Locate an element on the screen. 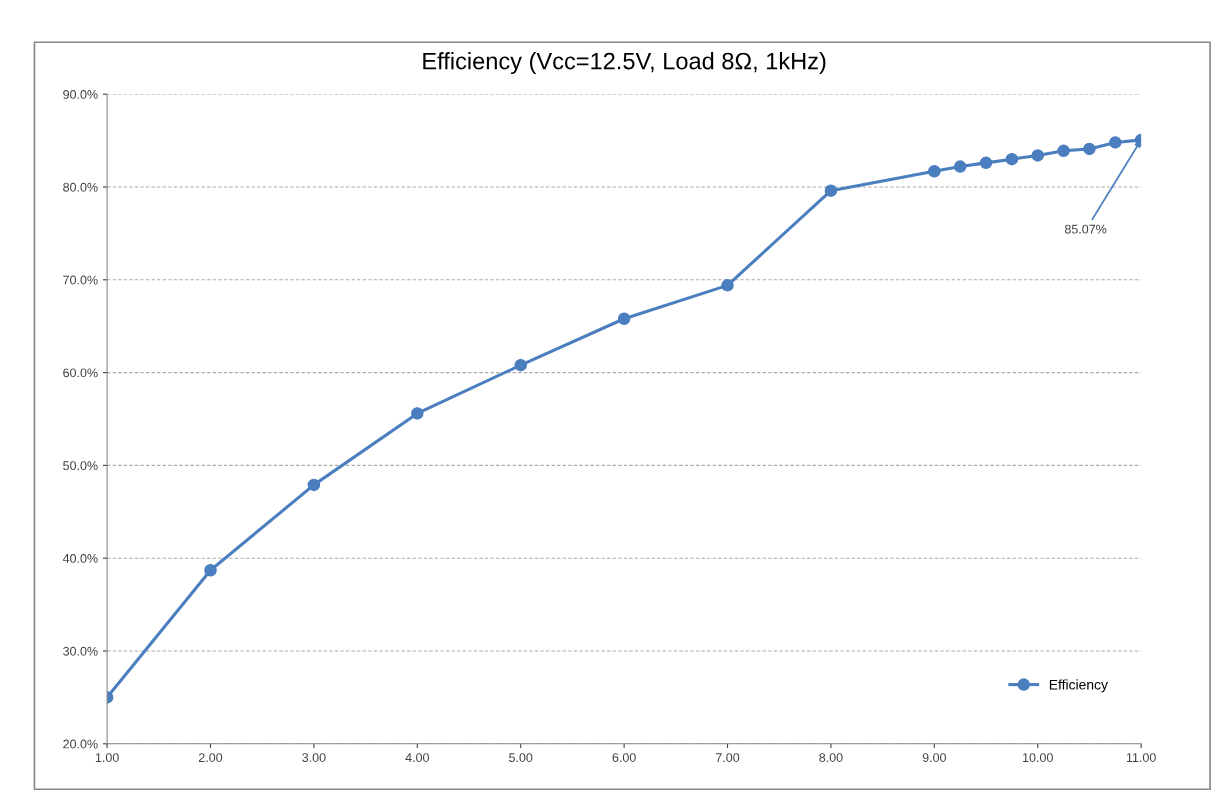 The height and width of the screenshot is (812, 1231). x-tick-label: 8.00 is located at coordinates (831, 757).